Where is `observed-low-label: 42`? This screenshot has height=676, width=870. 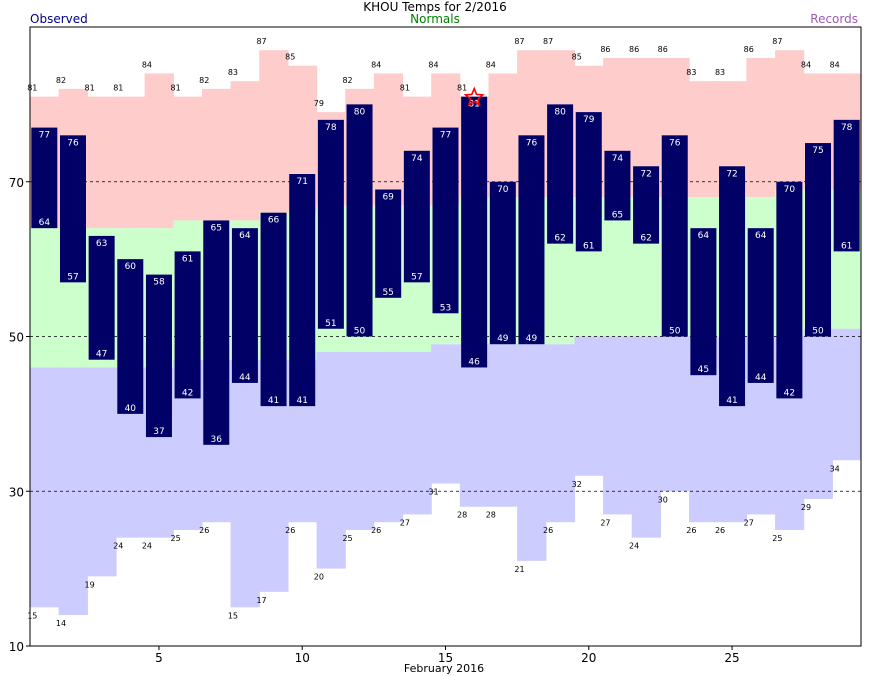
observed-low-label: 42 is located at coordinates (789, 393).